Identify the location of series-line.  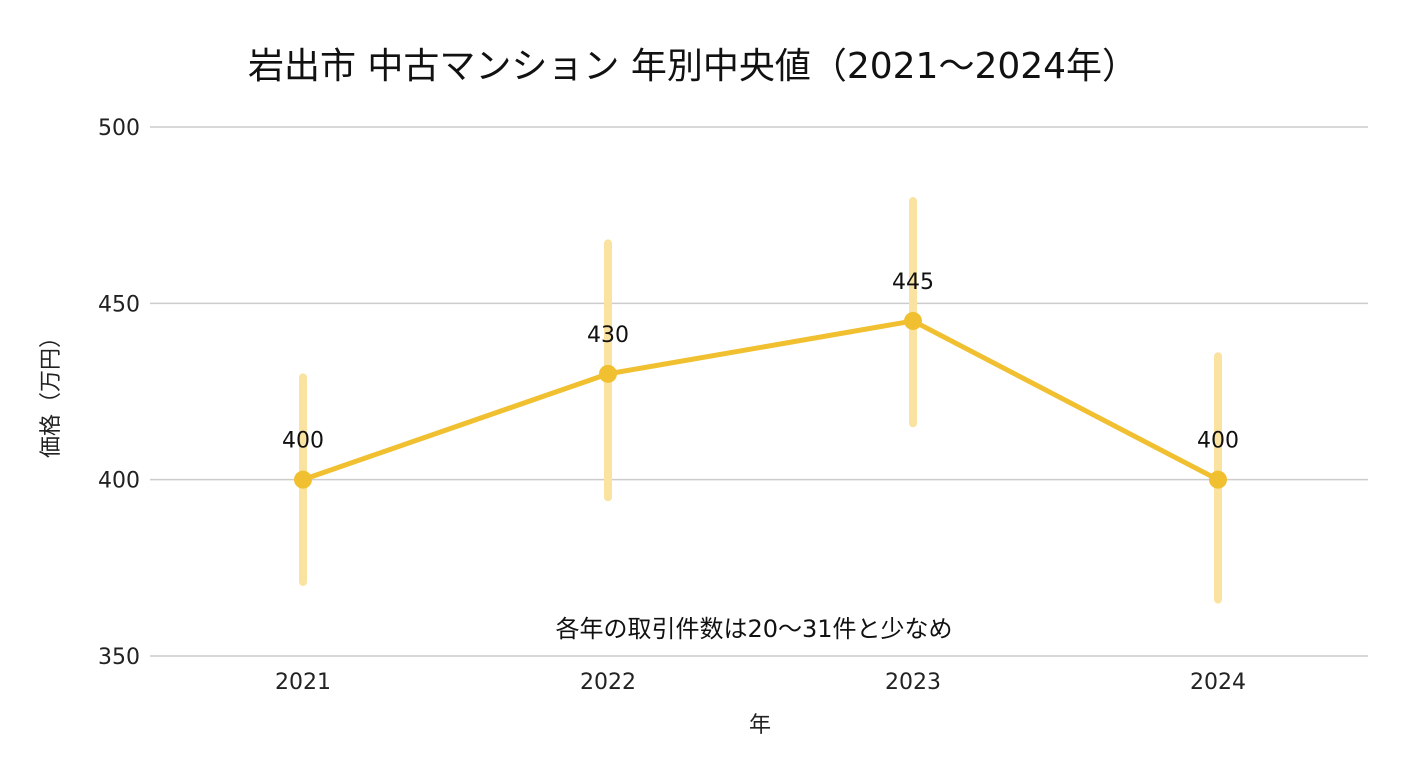
(760, 400).